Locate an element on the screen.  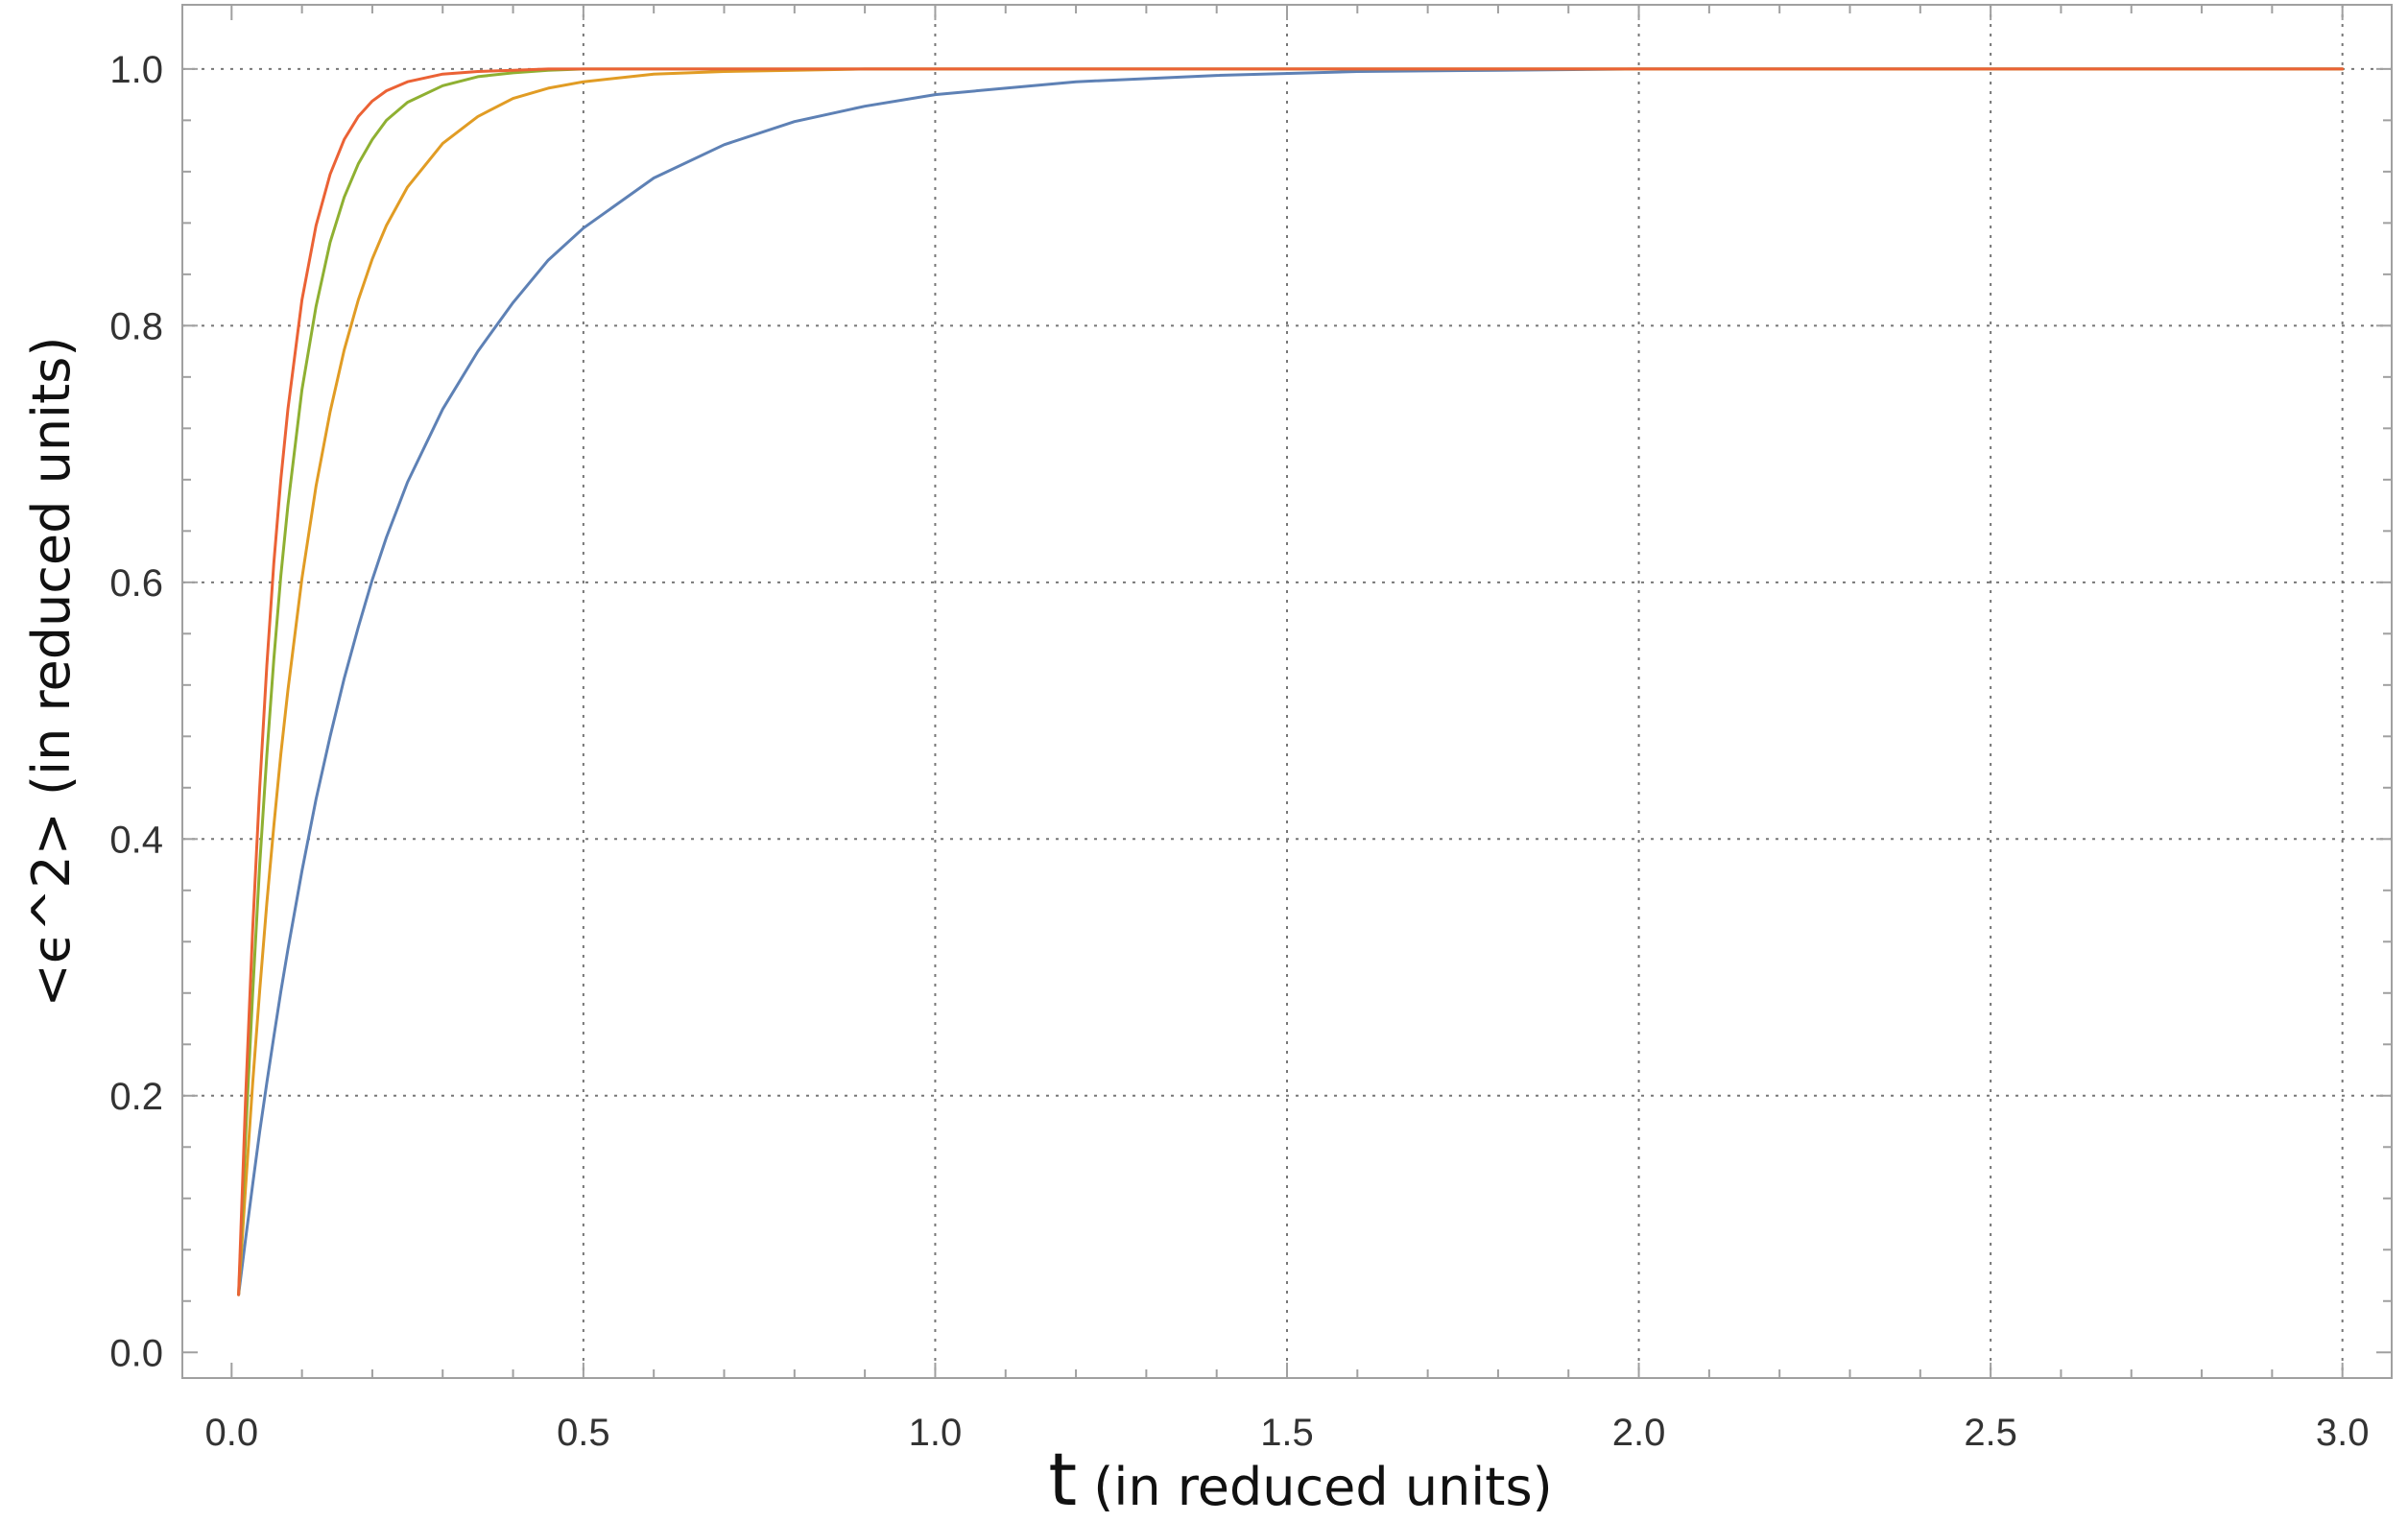
x-tick-label: 1.5 is located at coordinates (1287, 1433).